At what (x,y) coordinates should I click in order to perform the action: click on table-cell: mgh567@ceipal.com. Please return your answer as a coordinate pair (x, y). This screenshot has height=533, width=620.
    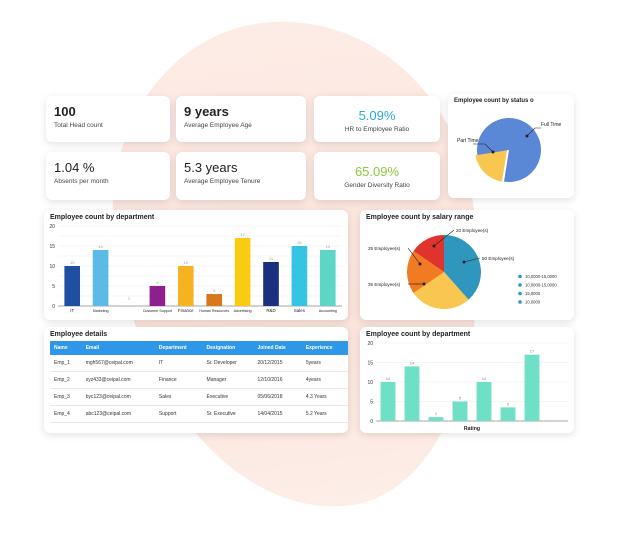
    Looking at the image, I should click on (118, 363).